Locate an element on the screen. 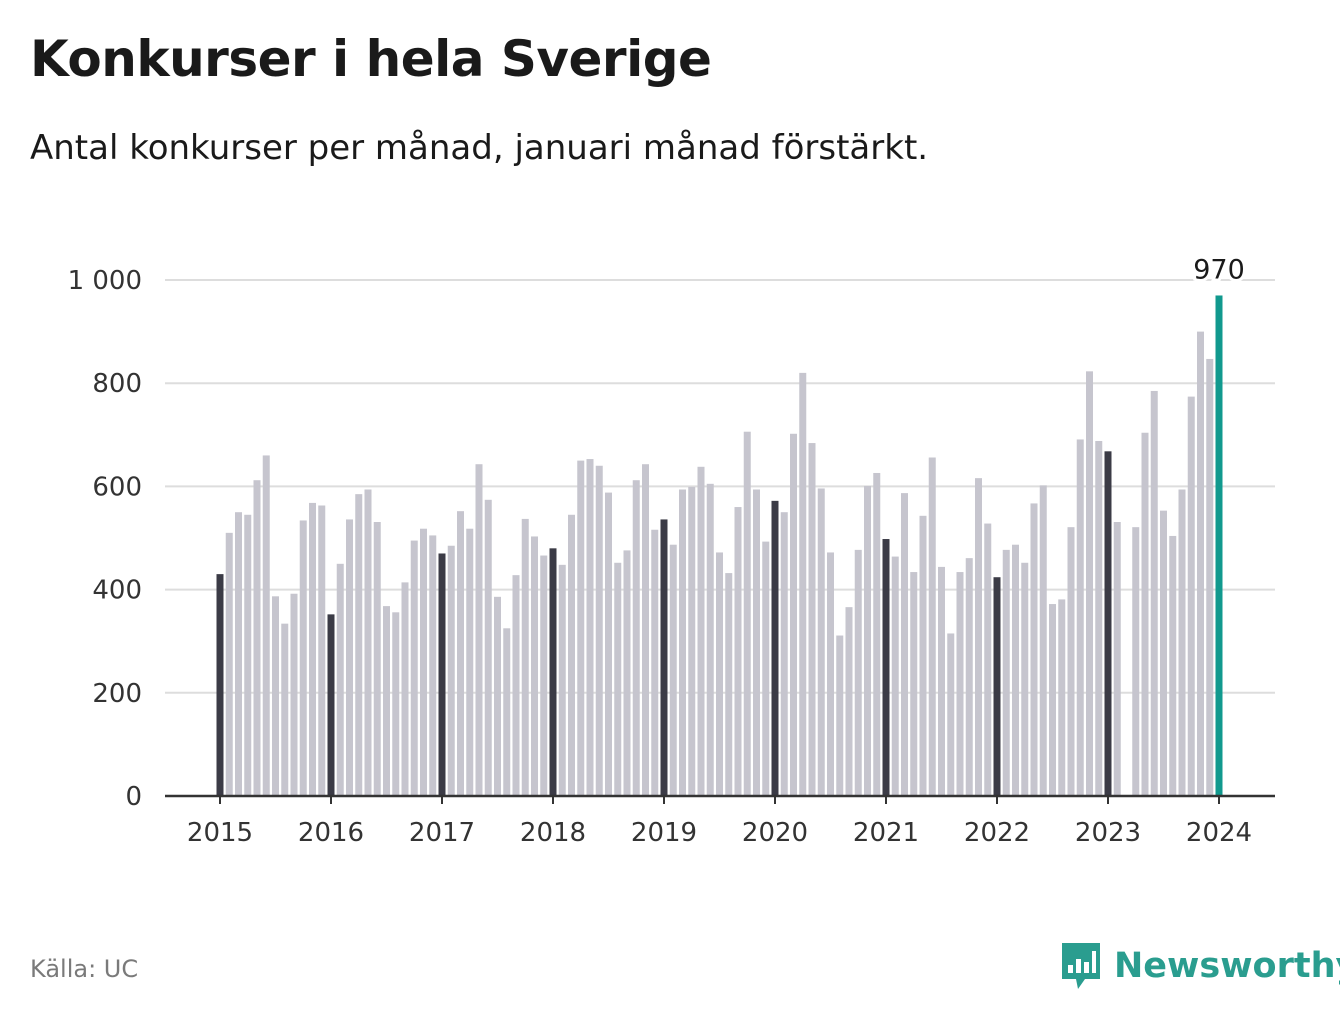 This screenshot has width=1340, height=1020. newsworthy-logo: Newsworthy is located at coordinates (1200, 966).